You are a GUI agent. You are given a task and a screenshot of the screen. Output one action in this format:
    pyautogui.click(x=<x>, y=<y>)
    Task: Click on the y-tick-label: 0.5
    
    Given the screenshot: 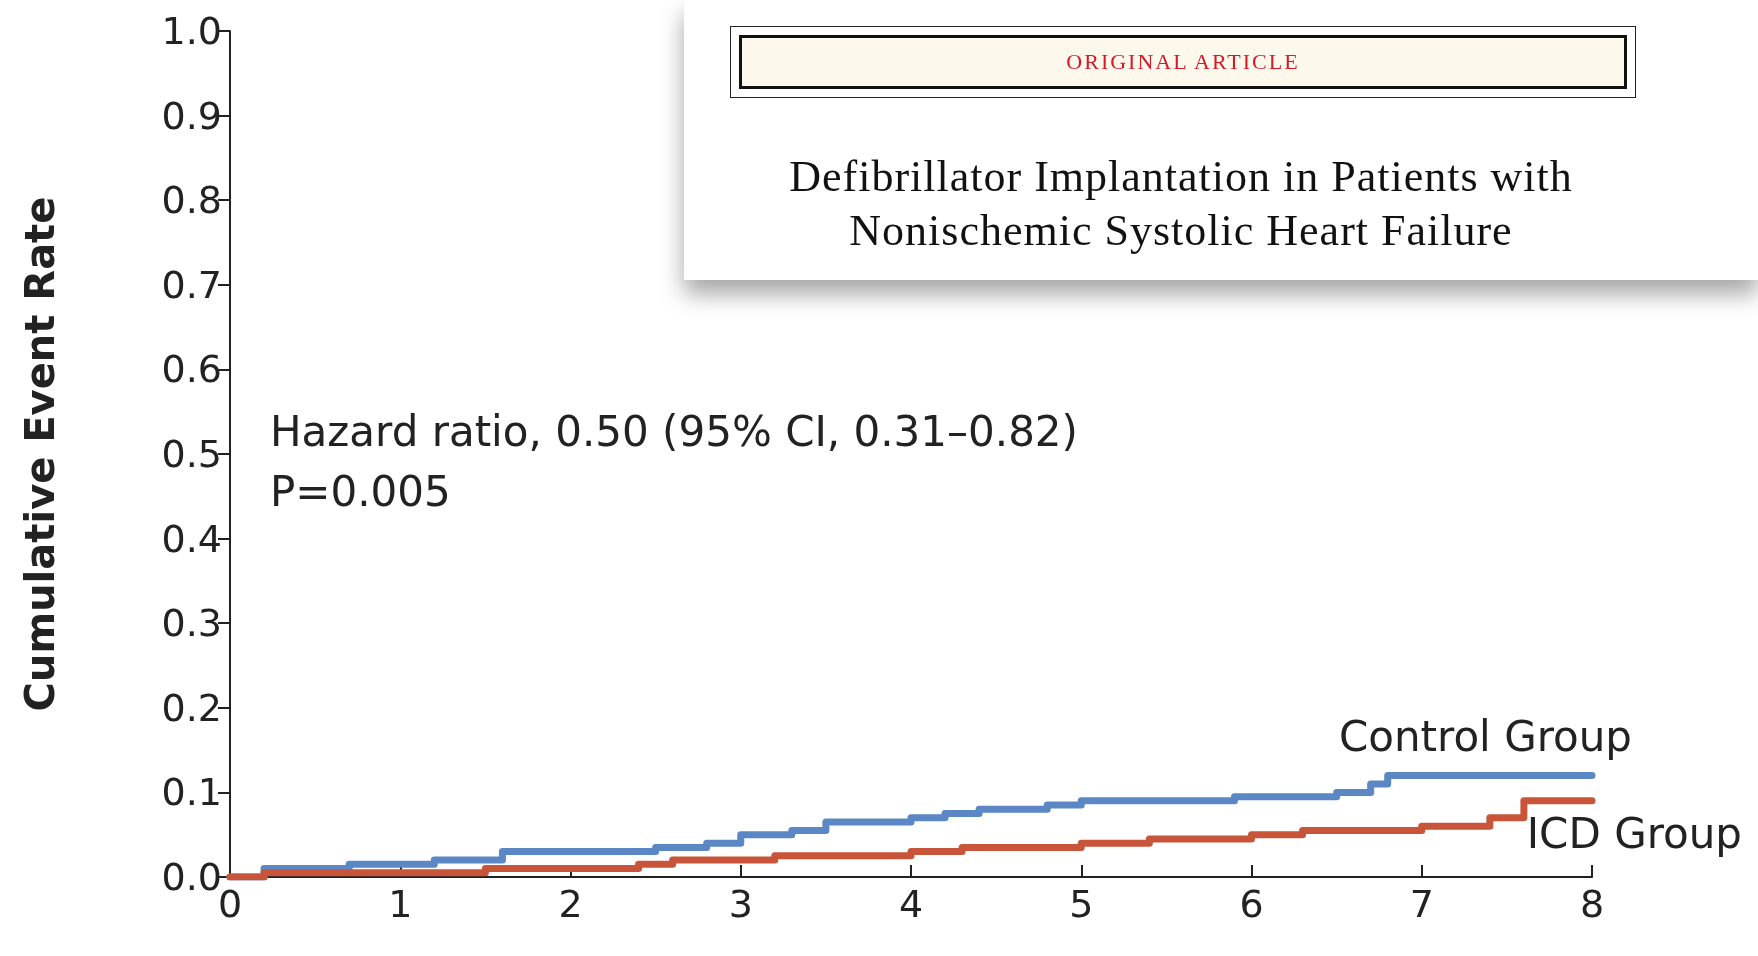 What is the action you would take?
    pyautogui.click(x=191, y=454)
    